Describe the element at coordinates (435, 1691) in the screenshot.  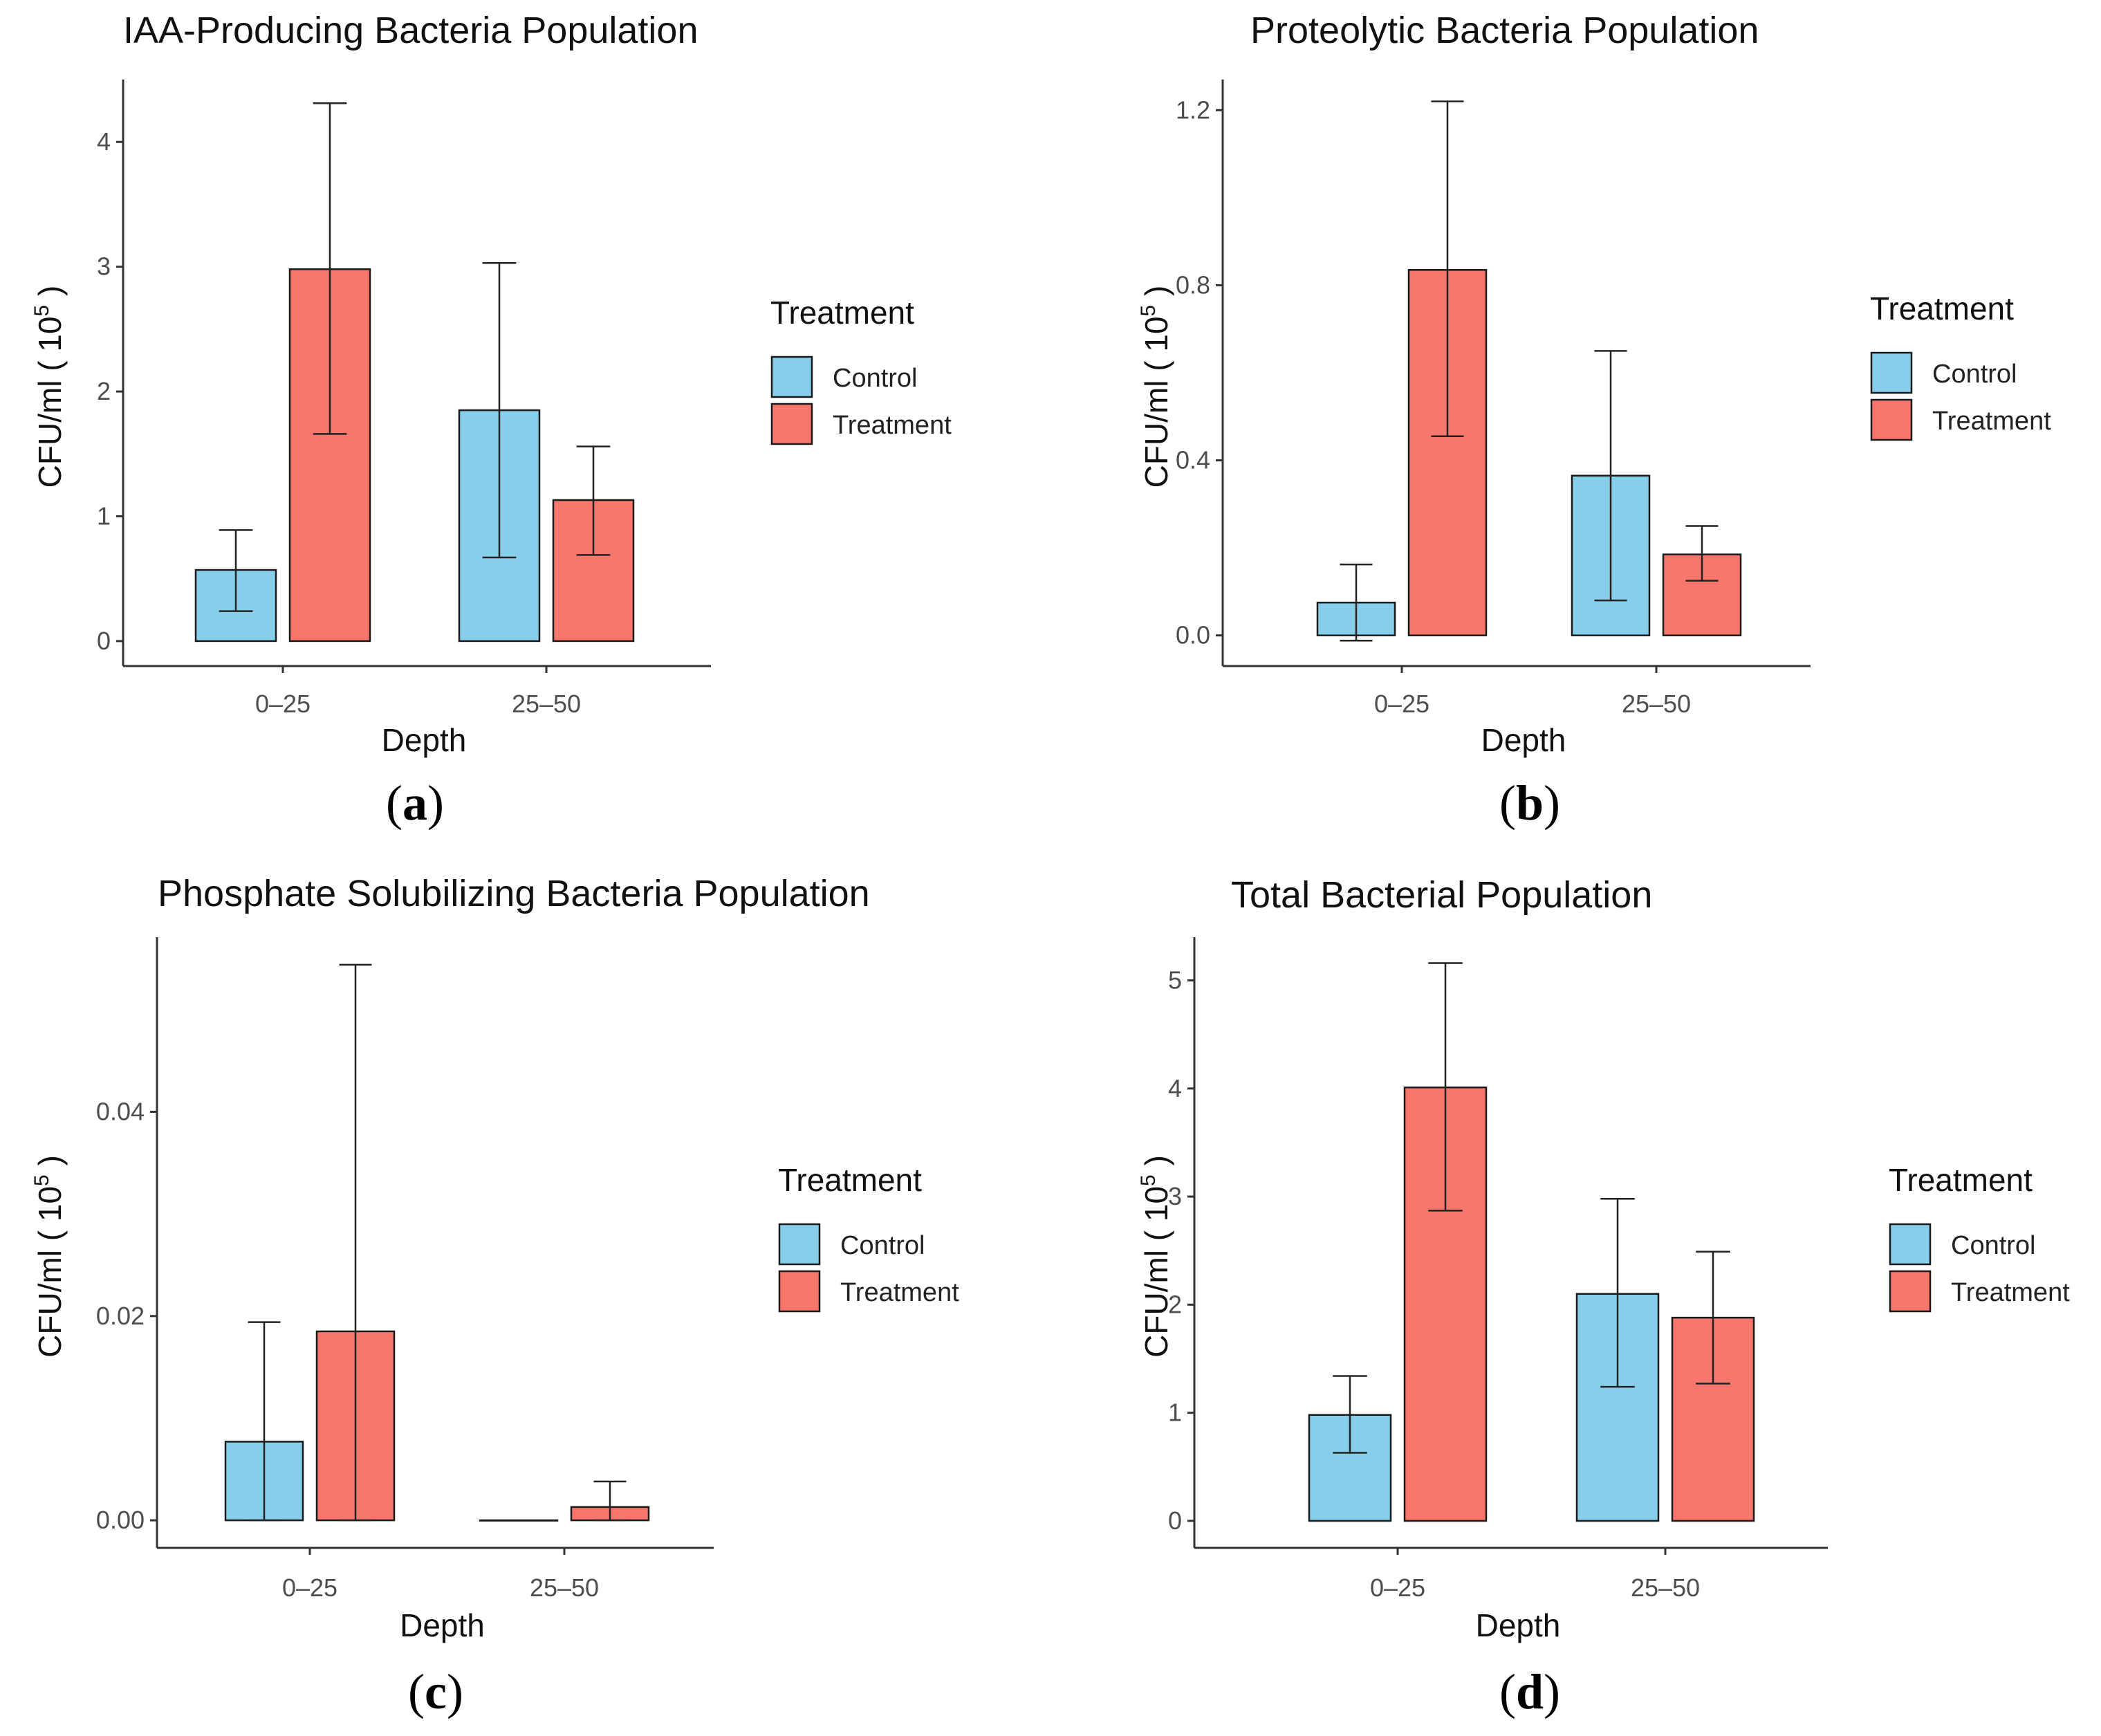
I see `panel-label: (c)` at that location.